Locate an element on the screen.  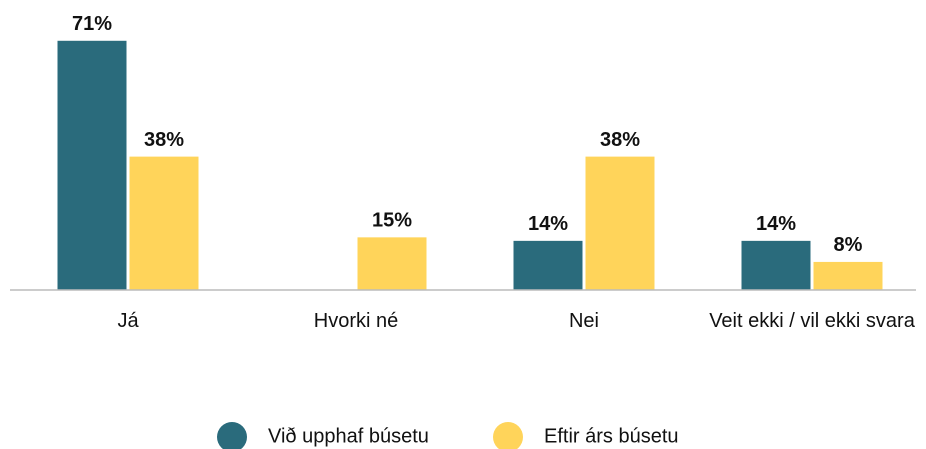
x-tick-label: Hvorki né is located at coordinates (356, 321).